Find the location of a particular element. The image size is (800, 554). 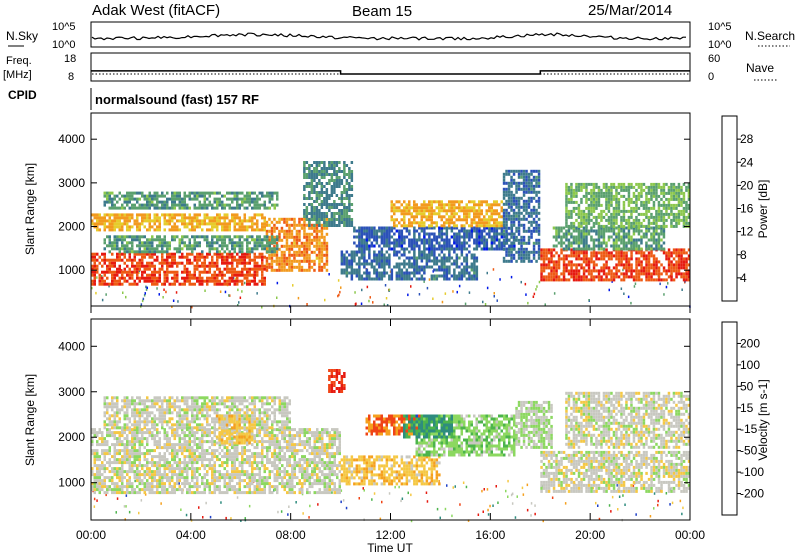

power-range-tick-label: 3000 is located at coordinates (71, 183).